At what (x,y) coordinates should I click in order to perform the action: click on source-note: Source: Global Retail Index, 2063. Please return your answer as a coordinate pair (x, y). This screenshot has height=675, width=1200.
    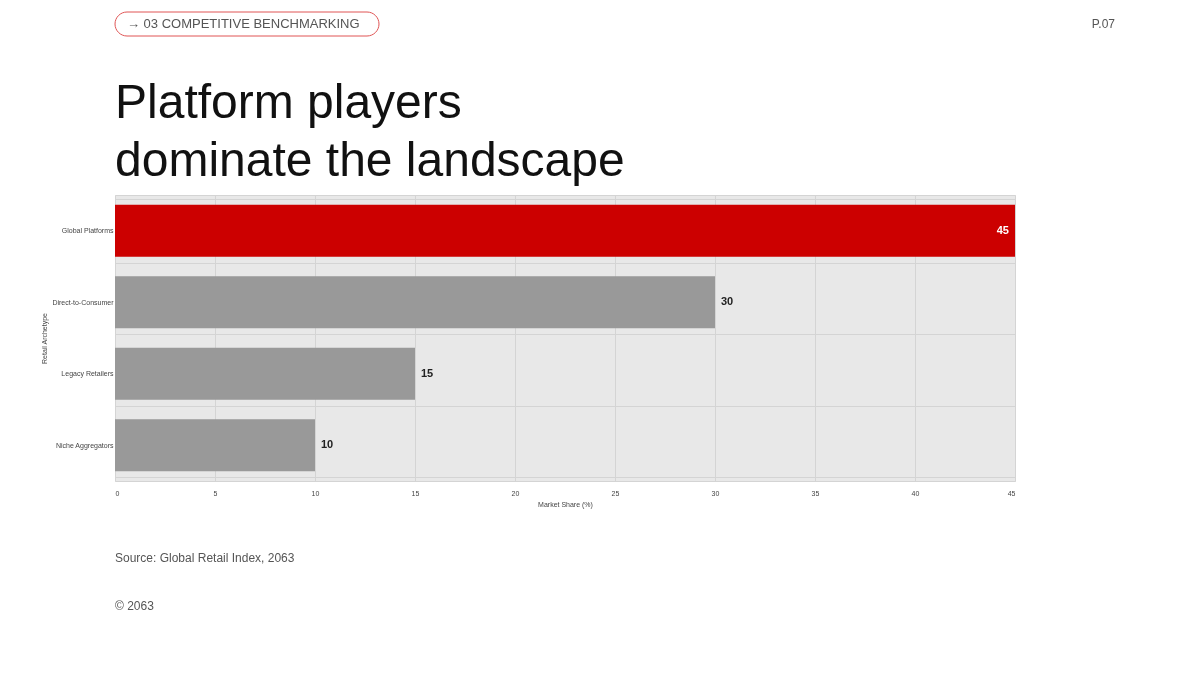
    Looking at the image, I should click on (205, 558).